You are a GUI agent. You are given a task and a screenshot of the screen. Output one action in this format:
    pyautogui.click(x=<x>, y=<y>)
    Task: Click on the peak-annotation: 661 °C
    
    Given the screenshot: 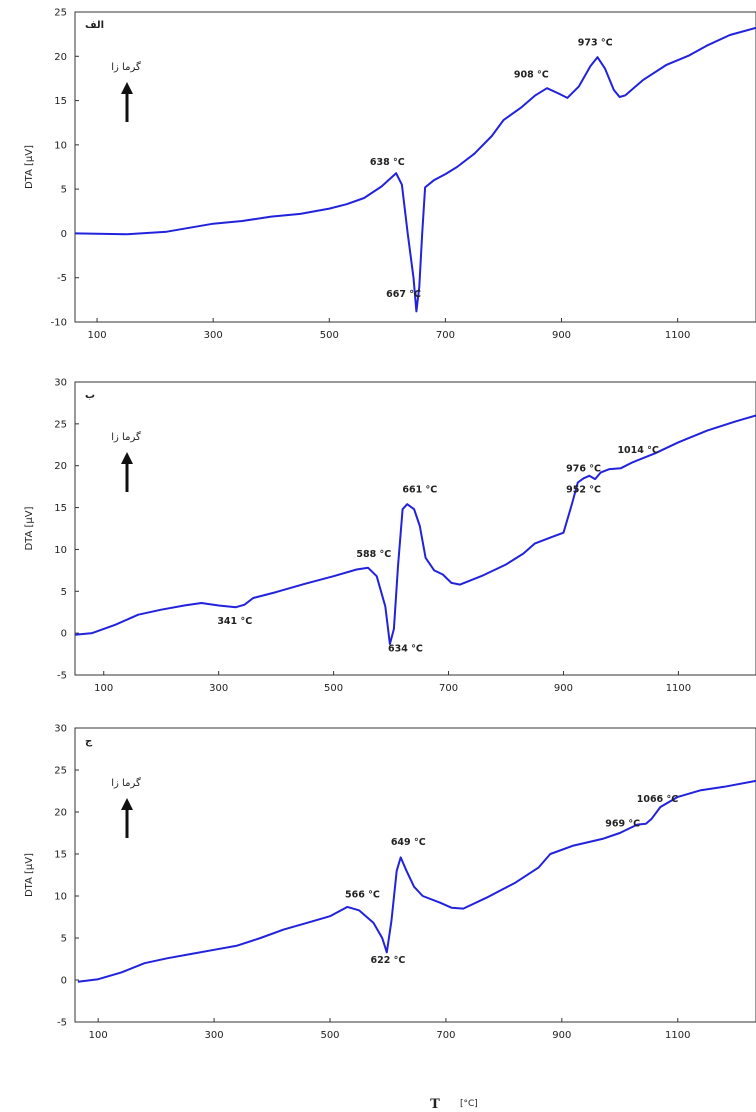 What is the action you would take?
    pyautogui.click(x=419, y=490)
    